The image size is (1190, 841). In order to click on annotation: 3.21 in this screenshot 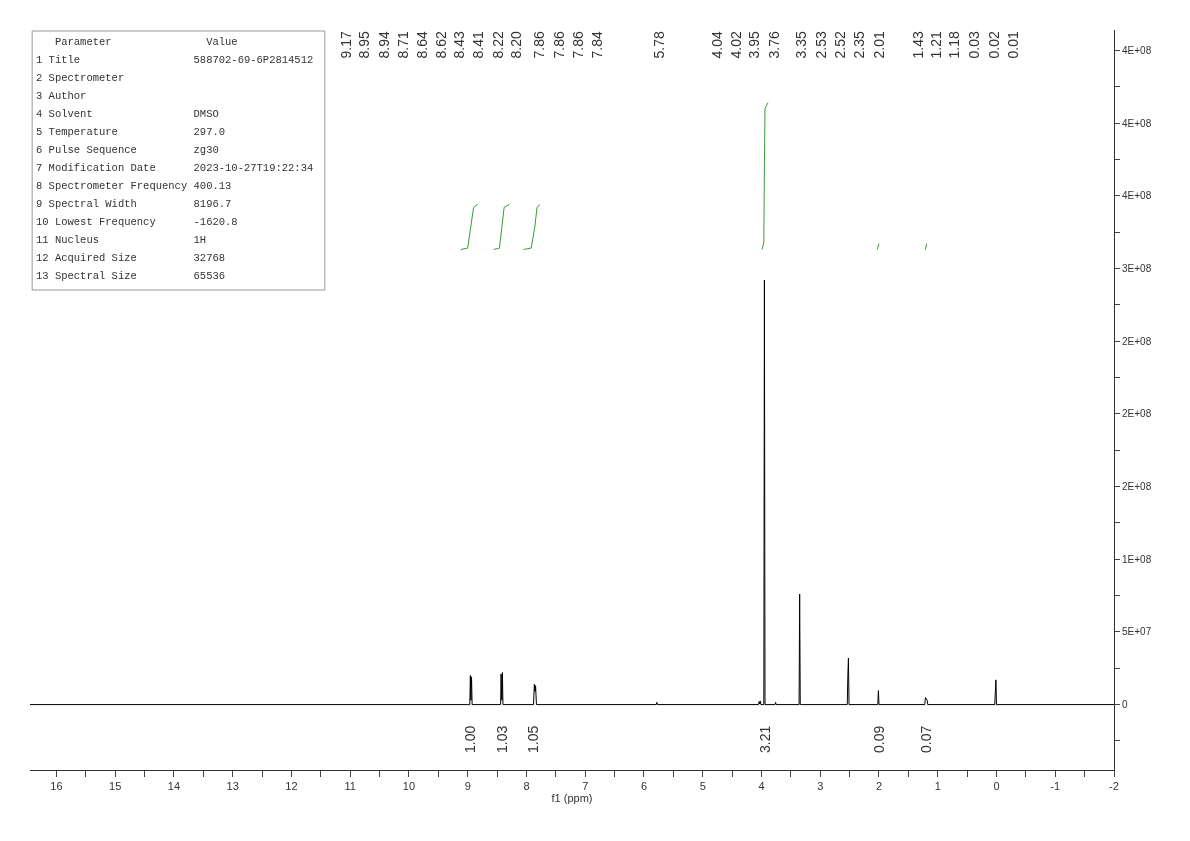, I will do `click(765, 739)`.